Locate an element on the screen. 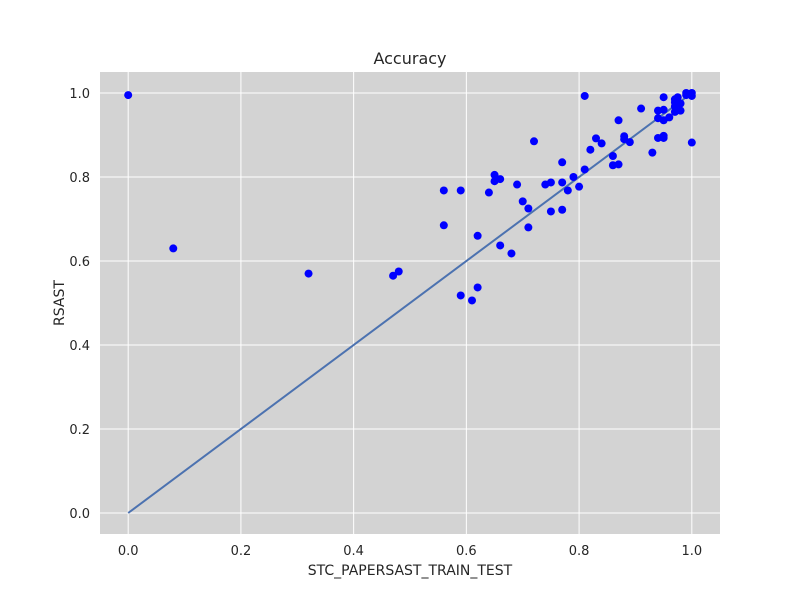 This screenshot has width=800, height=600. y-tick-label: 0.6 is located at coordinates (79, 262).